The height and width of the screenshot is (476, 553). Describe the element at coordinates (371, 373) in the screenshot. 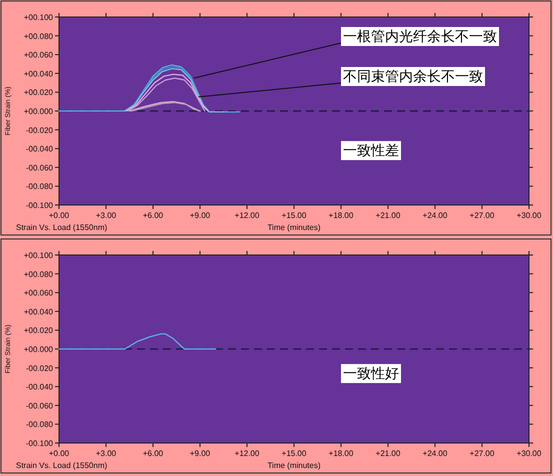

I see `annotation: 一致性好` at that location.